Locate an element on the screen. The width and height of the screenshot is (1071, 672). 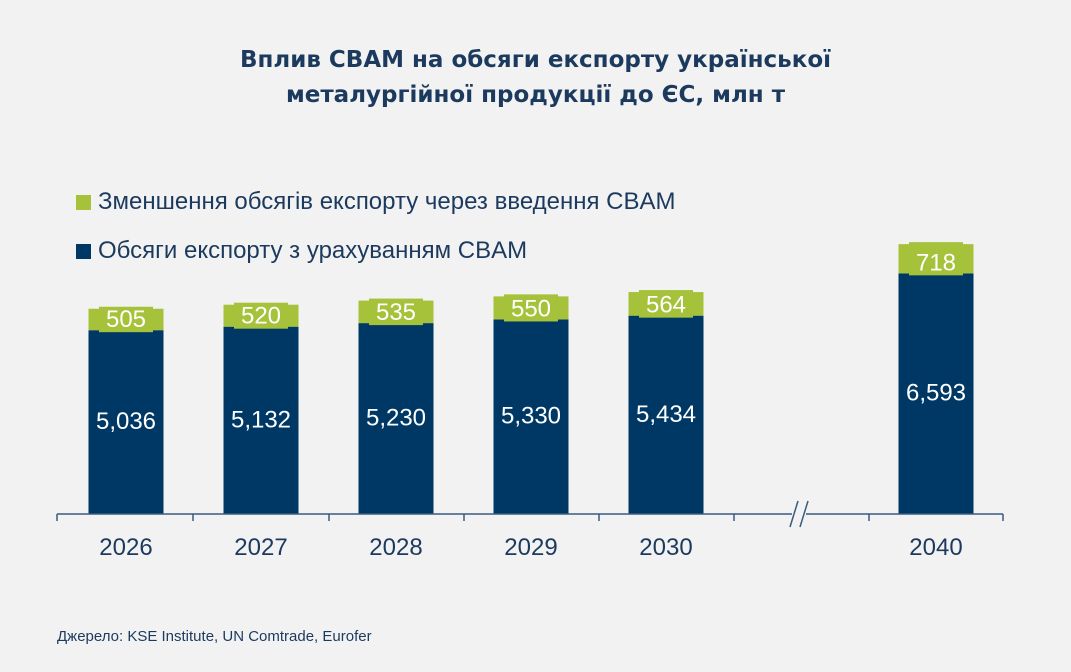
data-label-reduction-2030: 564 is located at coordinates (666, 305).